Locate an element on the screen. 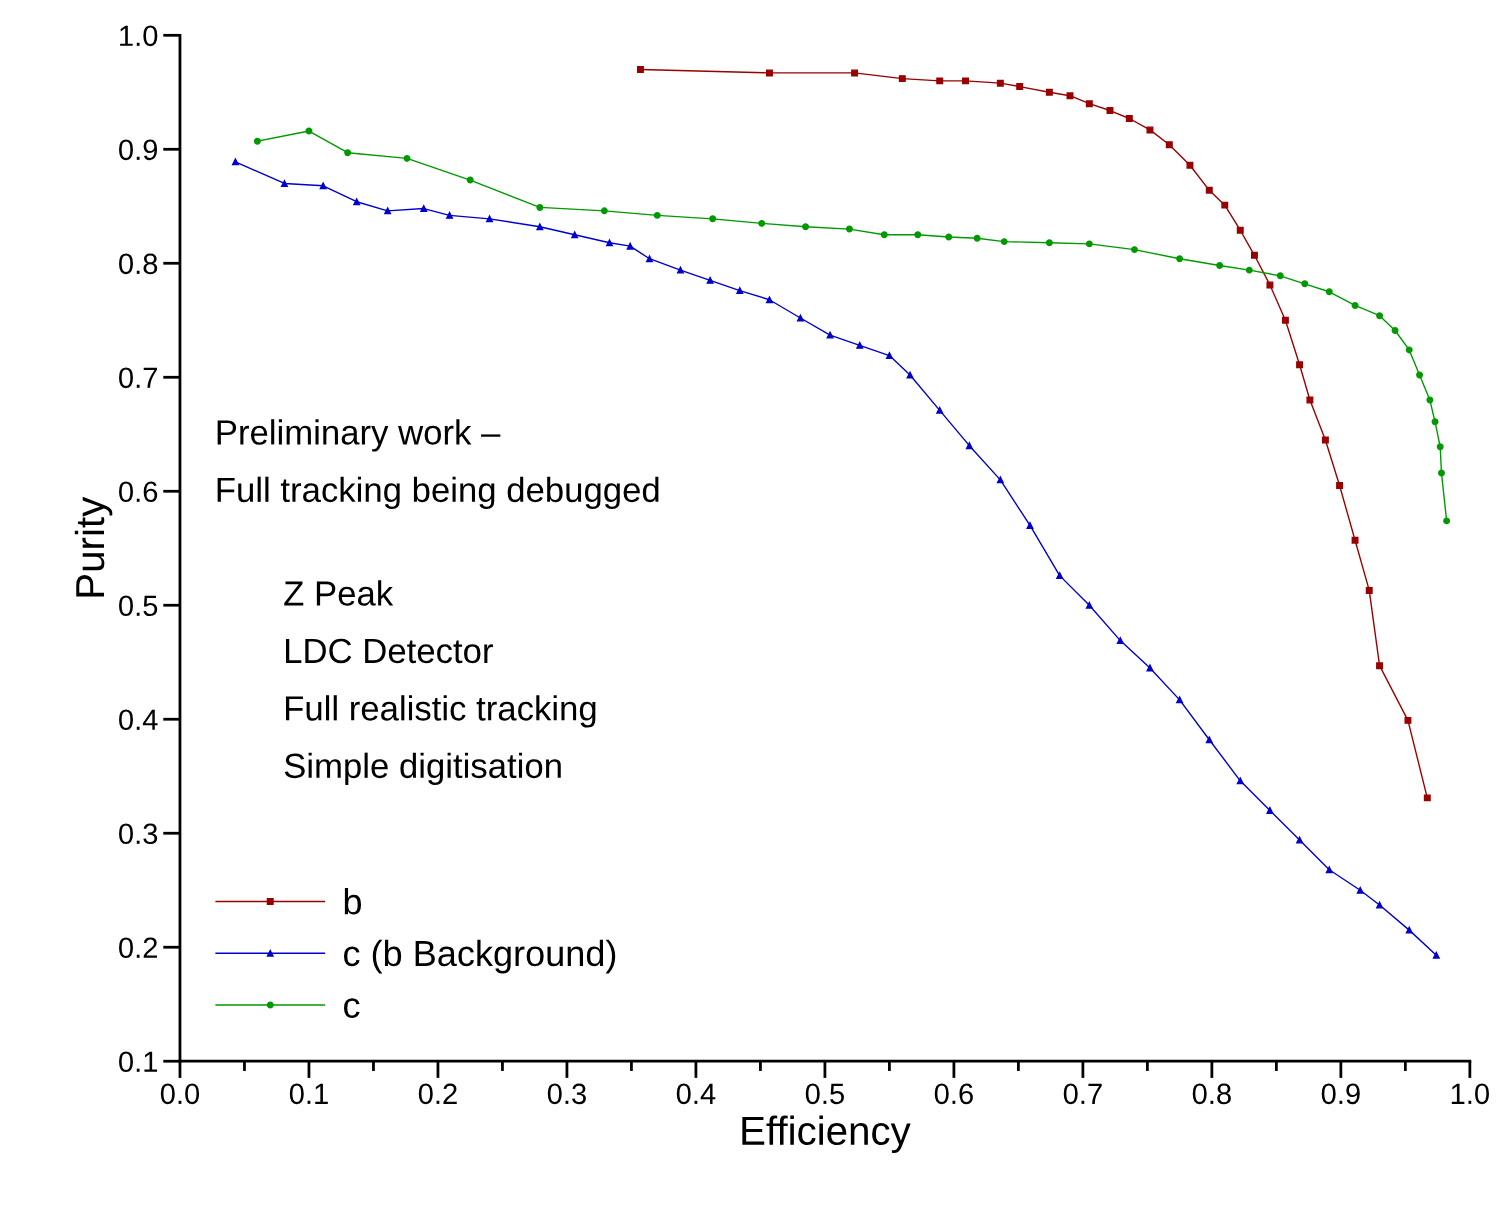 The height and width of the screenshot is (1217, 1506). y-tick-label: 0.3 is located at coordinates (138, 834).